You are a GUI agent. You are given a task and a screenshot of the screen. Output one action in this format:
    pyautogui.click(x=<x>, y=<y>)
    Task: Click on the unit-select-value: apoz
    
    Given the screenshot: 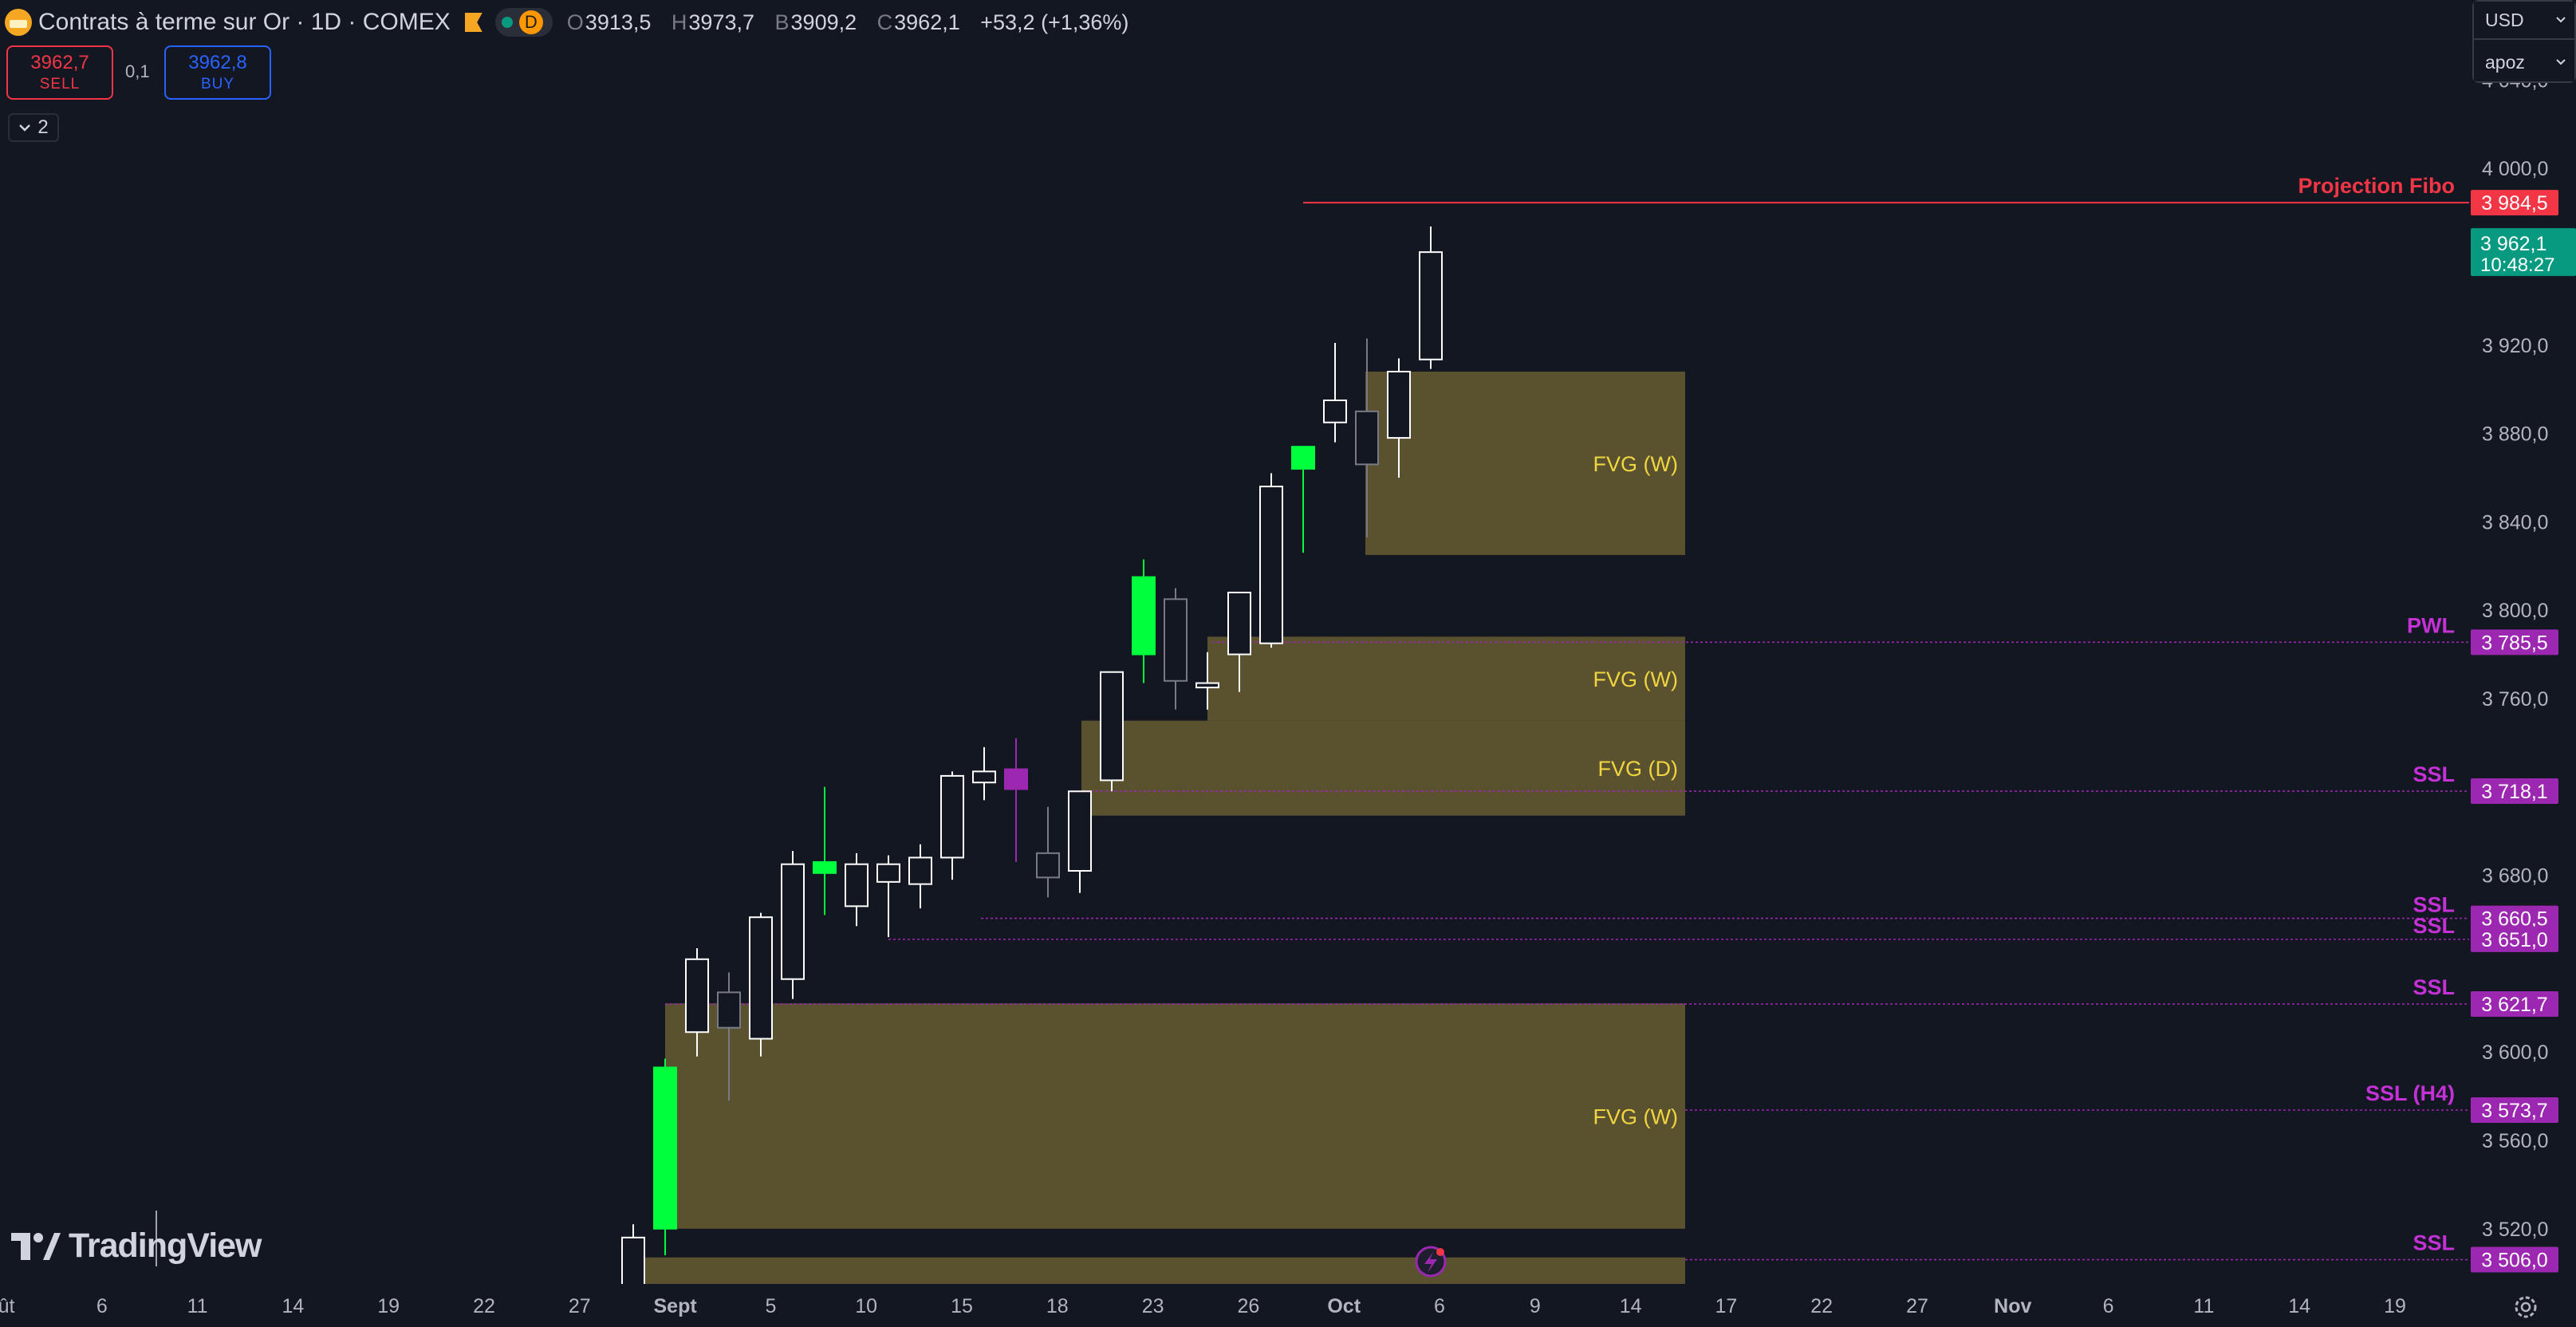 What is the action you would take?
    pyautogui.click(x=2505, y=62)
    